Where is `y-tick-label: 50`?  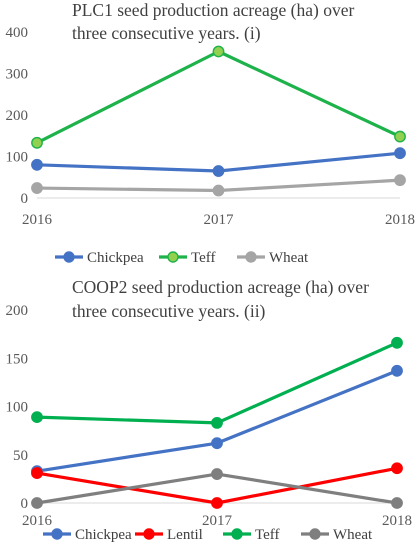
y-tick-label: 50 is located at coordinates (20, 456).